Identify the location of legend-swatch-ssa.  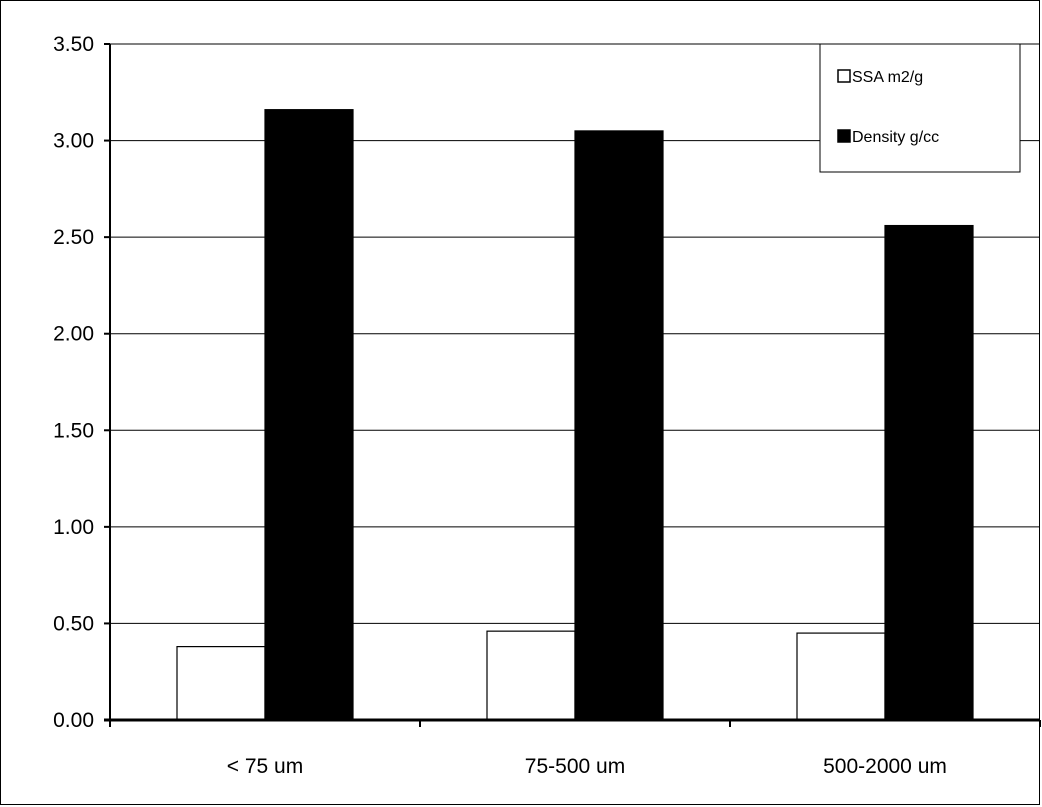
(844, 76).